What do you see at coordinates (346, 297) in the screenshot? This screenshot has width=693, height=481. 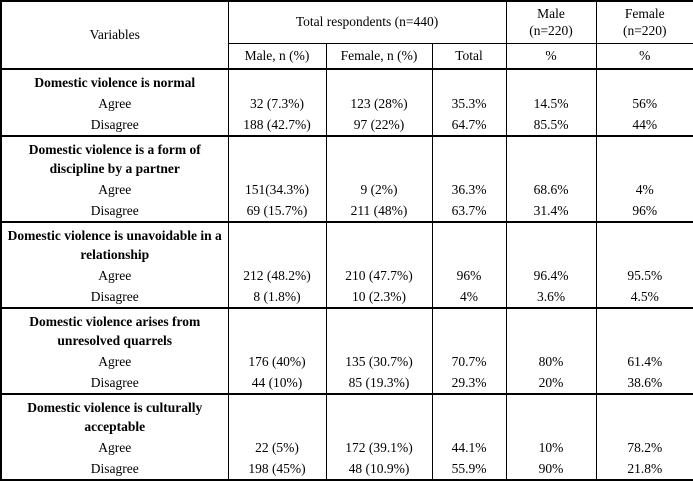 I see `table-row: Disagree 8 (1.8%) 10 (2.3%) 4% 3.6% 4.5%` at bounding box center [346, 297].